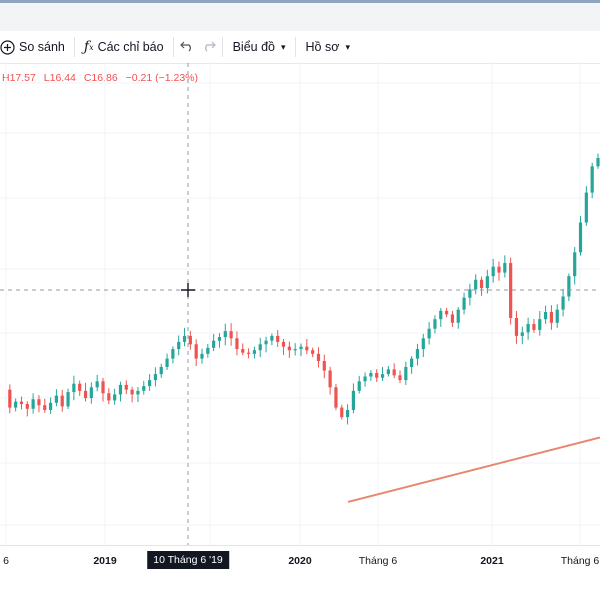 The height and width of the screenshot is (600, 600). I want to click on window-top-border, so click(300, 1).